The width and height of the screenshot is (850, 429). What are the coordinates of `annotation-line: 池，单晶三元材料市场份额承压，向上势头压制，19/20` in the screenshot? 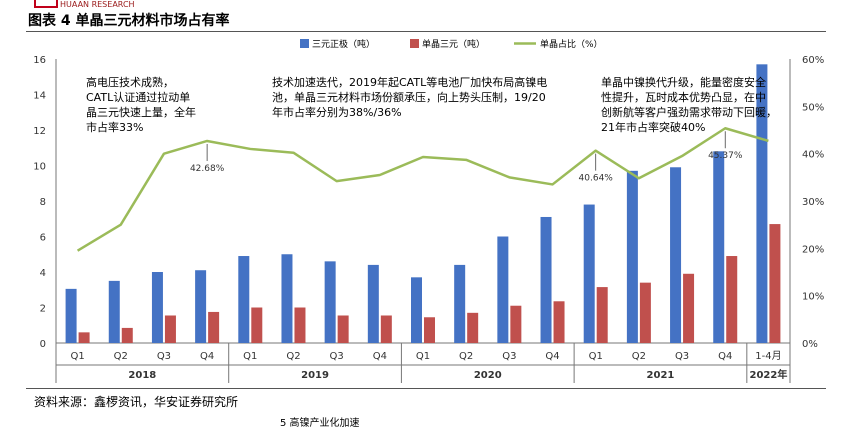 It's located at (409, 97).